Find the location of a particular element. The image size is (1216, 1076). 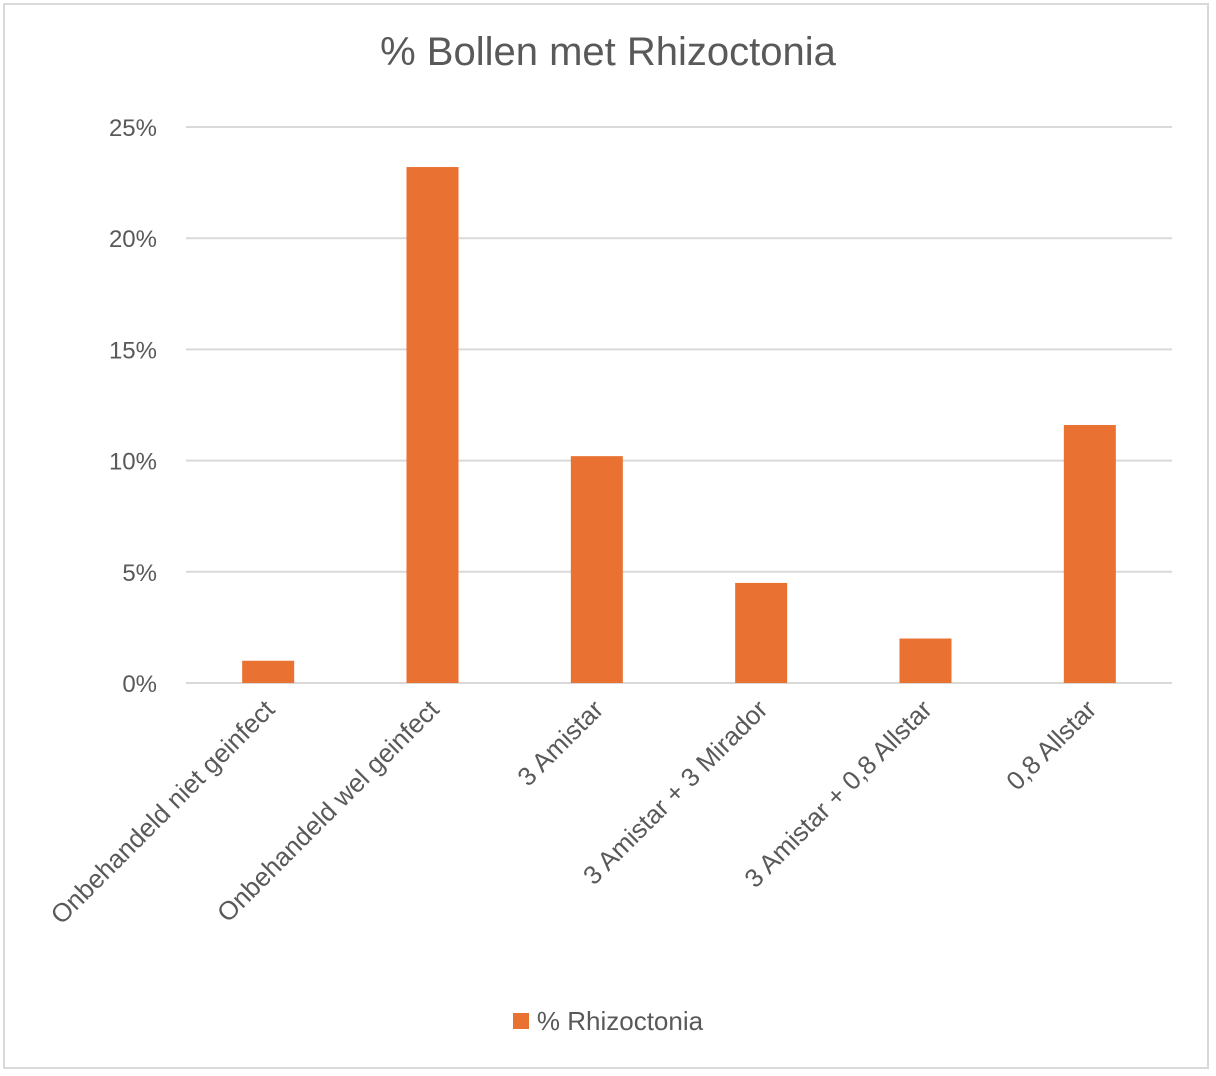

y-tick-label: 5% is located at coordinates (139, 573).